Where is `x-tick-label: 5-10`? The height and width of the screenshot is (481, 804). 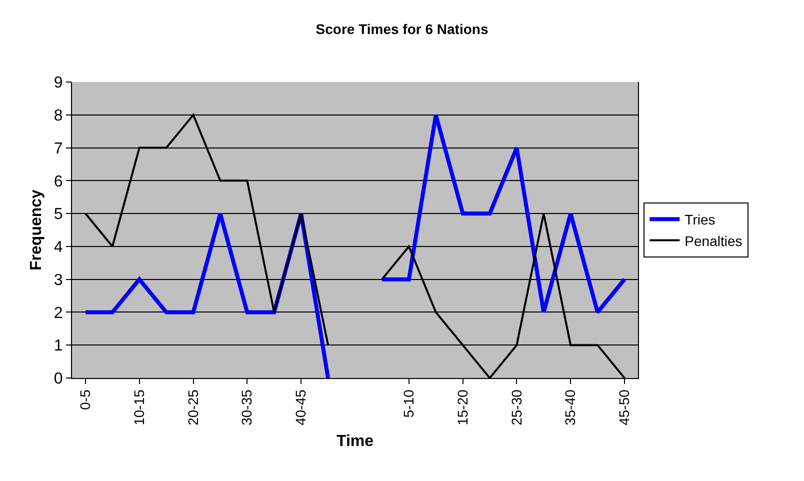
x-tick-label: 5-10 is located at coordinates (408, 403).